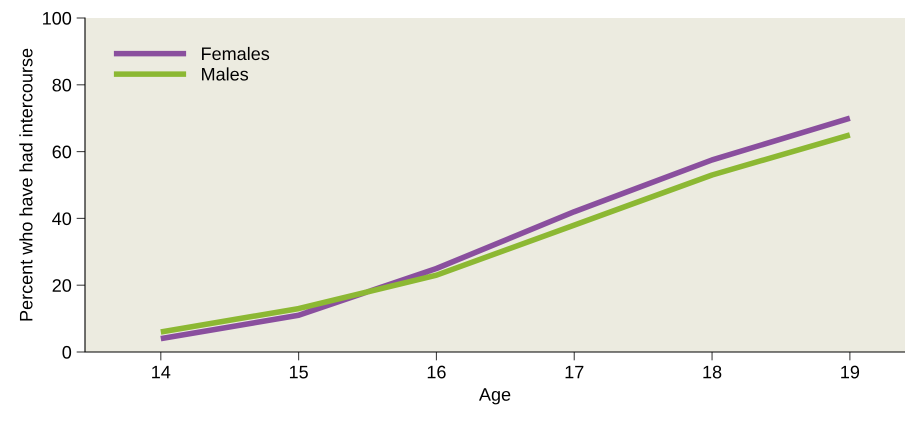 The width and height of the screenshot is (905, 425). What do you see at coordinates (26, 184) in the screenshot?
I see `y-axis-title: Percent who have had intercourse` at bounding box center [26, 184].